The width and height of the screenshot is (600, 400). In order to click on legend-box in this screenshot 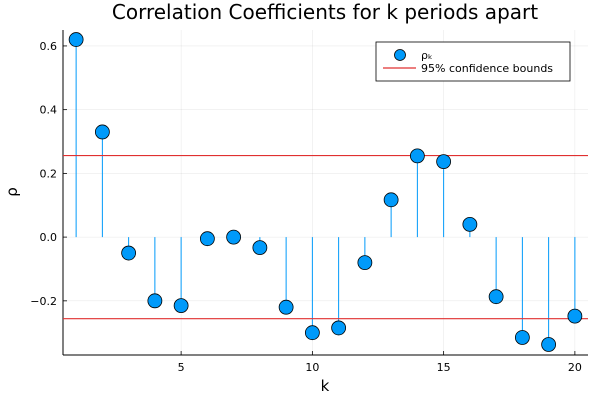, I will do `click(473, 61)`.